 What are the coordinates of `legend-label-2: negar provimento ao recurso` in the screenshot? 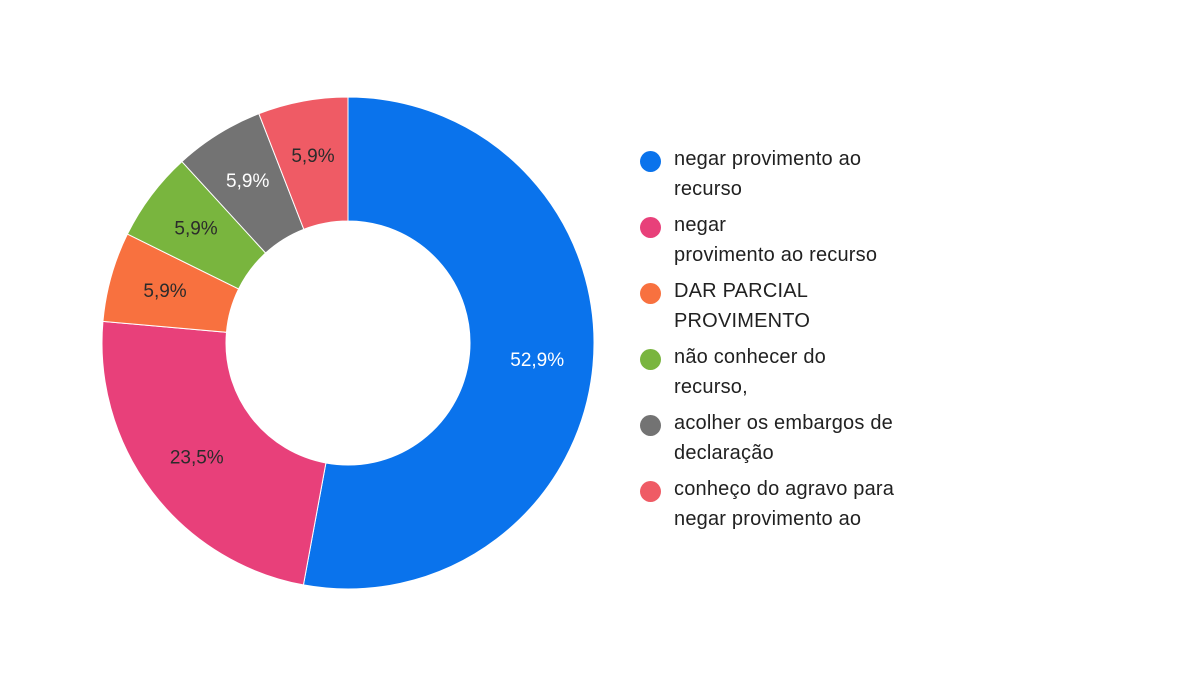 It's located at (776, 240).